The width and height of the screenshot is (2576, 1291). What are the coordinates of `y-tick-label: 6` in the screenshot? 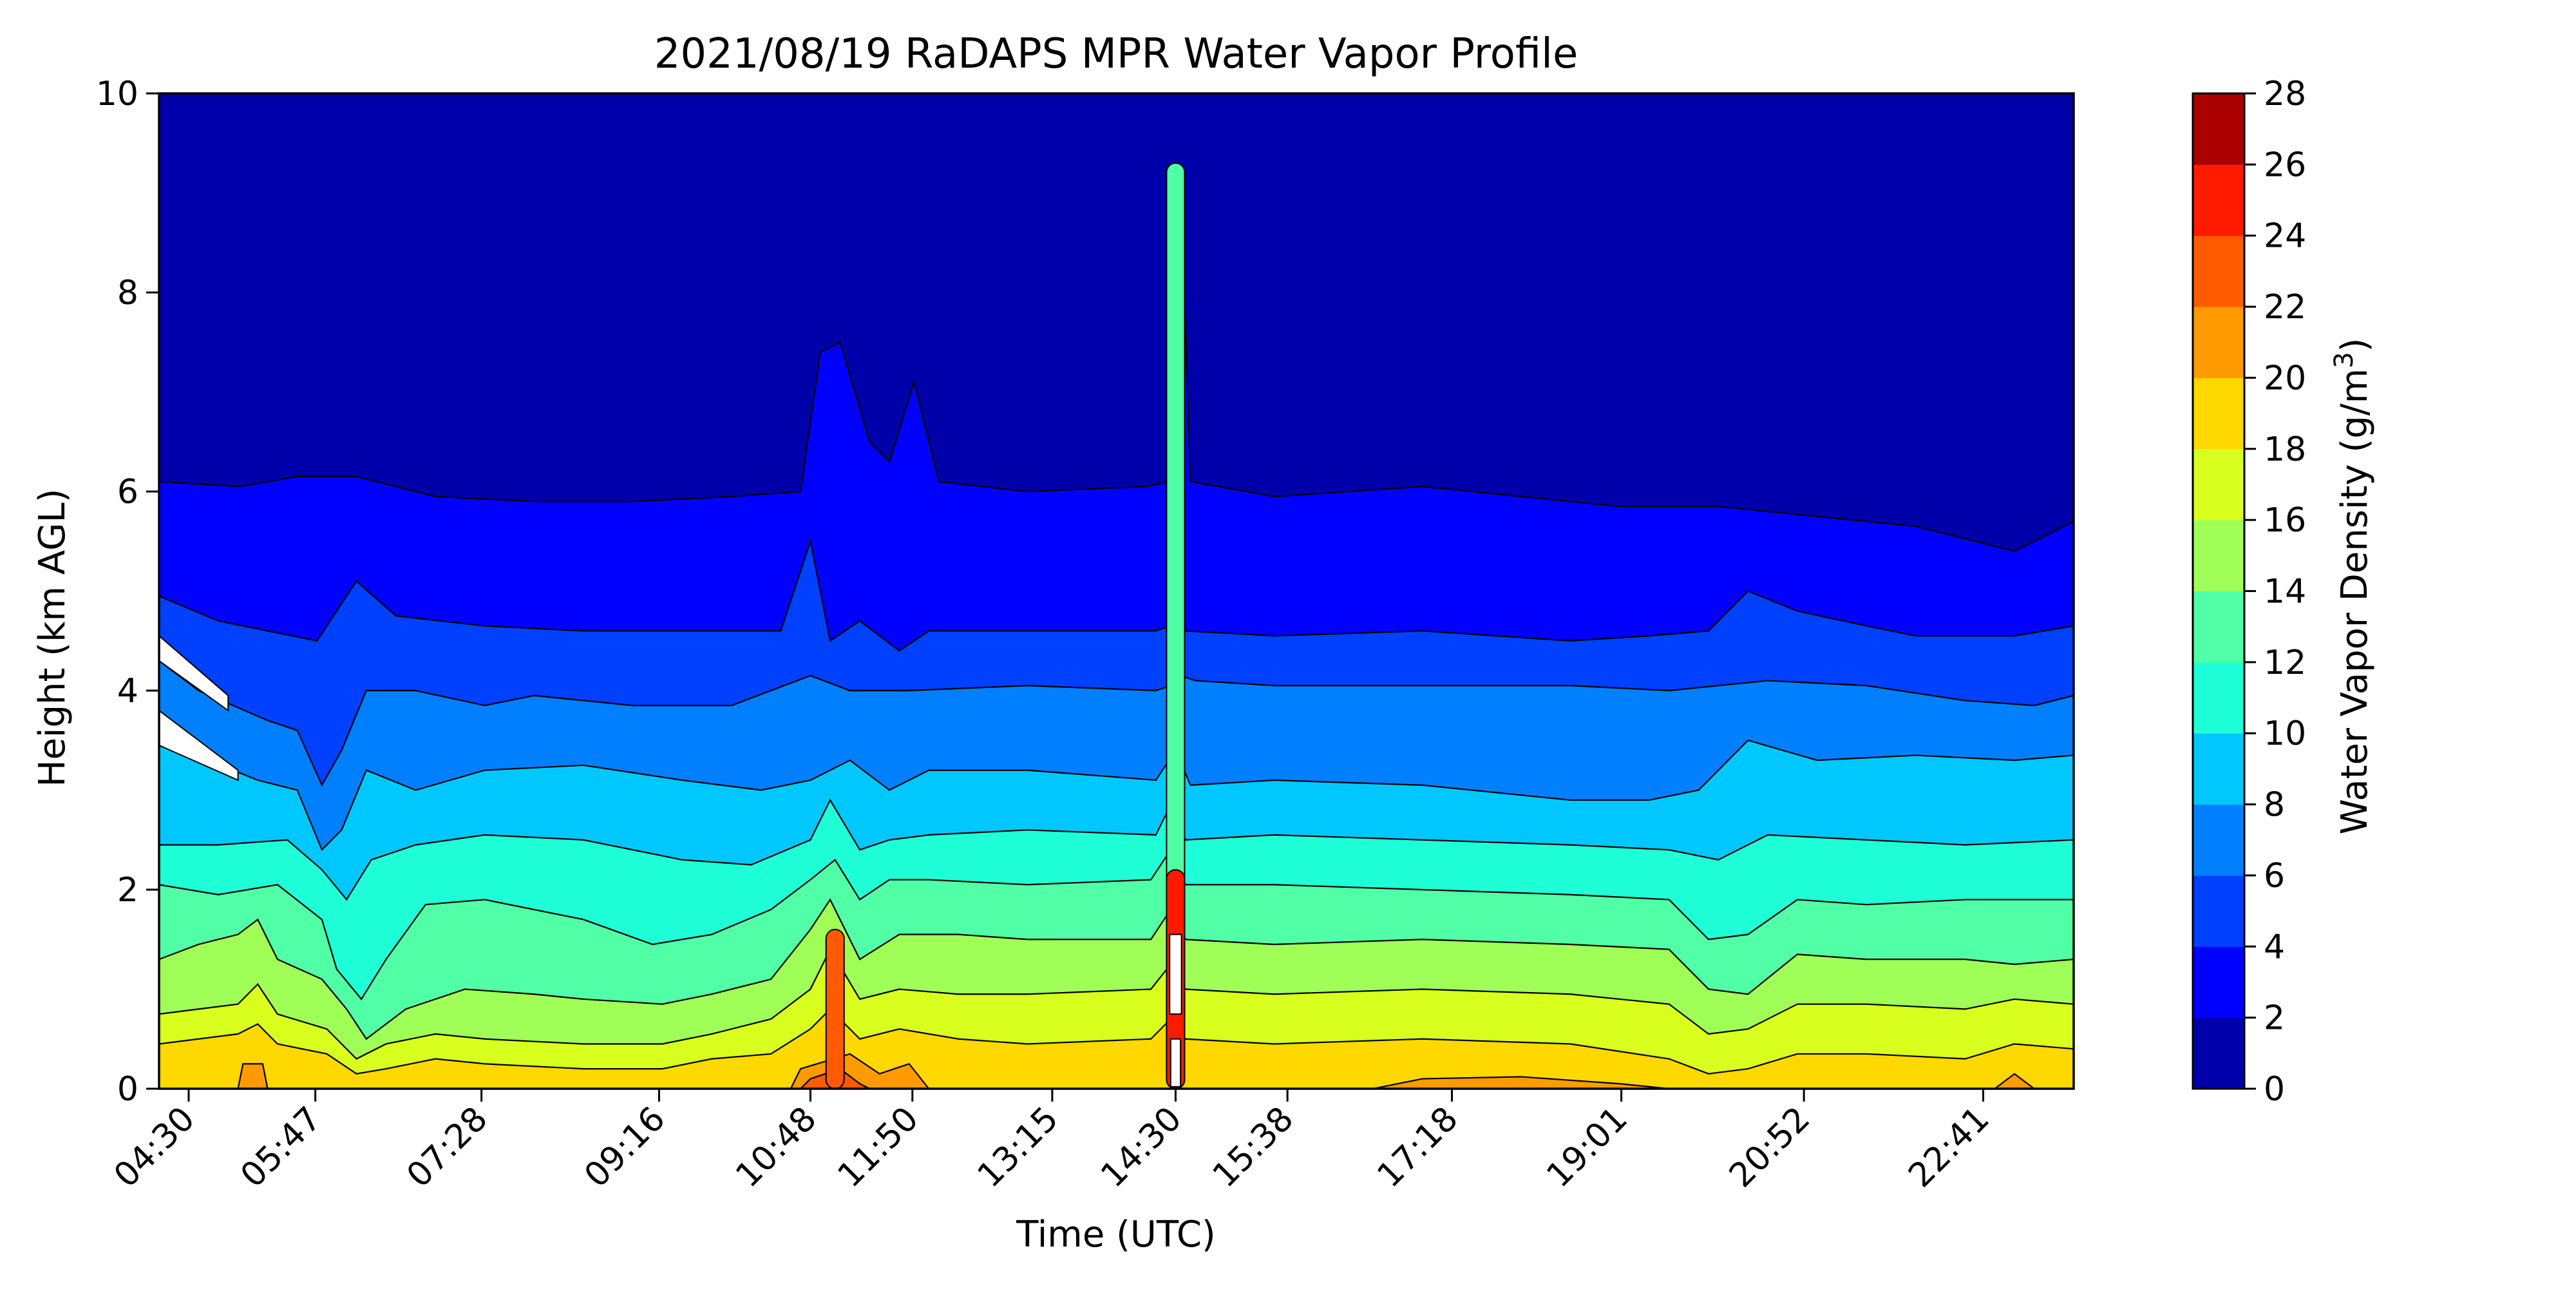 It's located at (128, 492).